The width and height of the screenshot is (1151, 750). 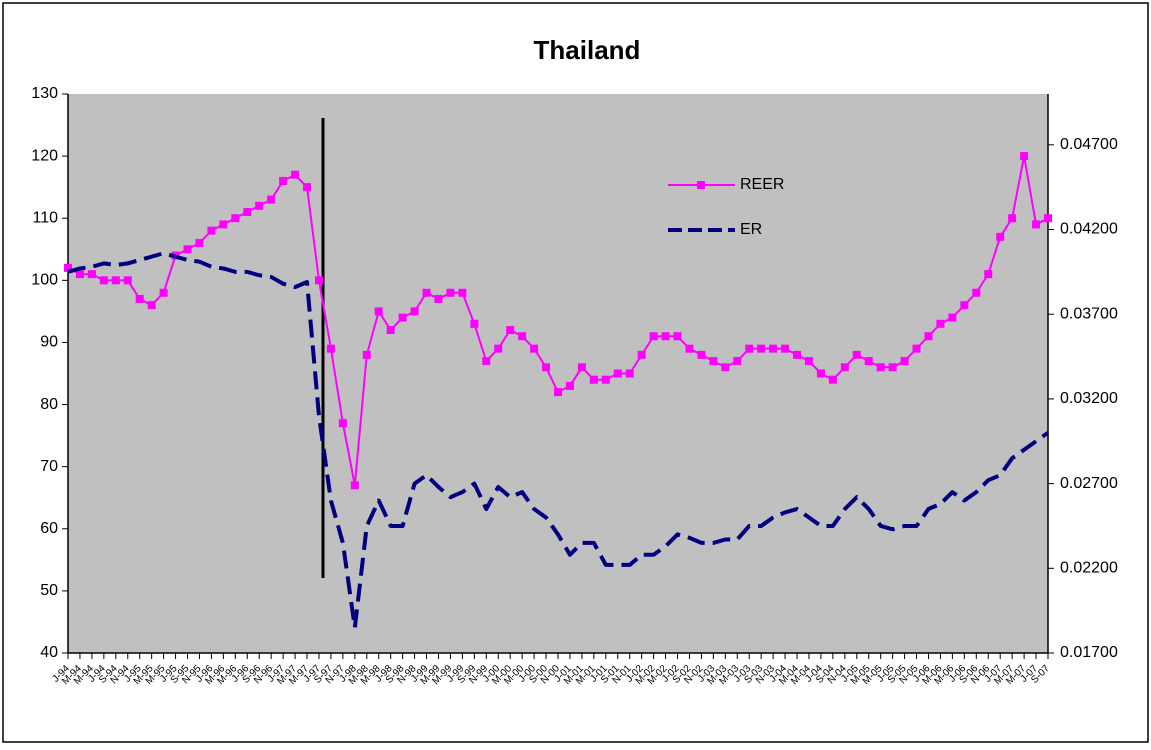 What do you see at coordinates (49, 342) in the screenshot?
I see `y-tick-label: 90` at bounding box center [49, 342].